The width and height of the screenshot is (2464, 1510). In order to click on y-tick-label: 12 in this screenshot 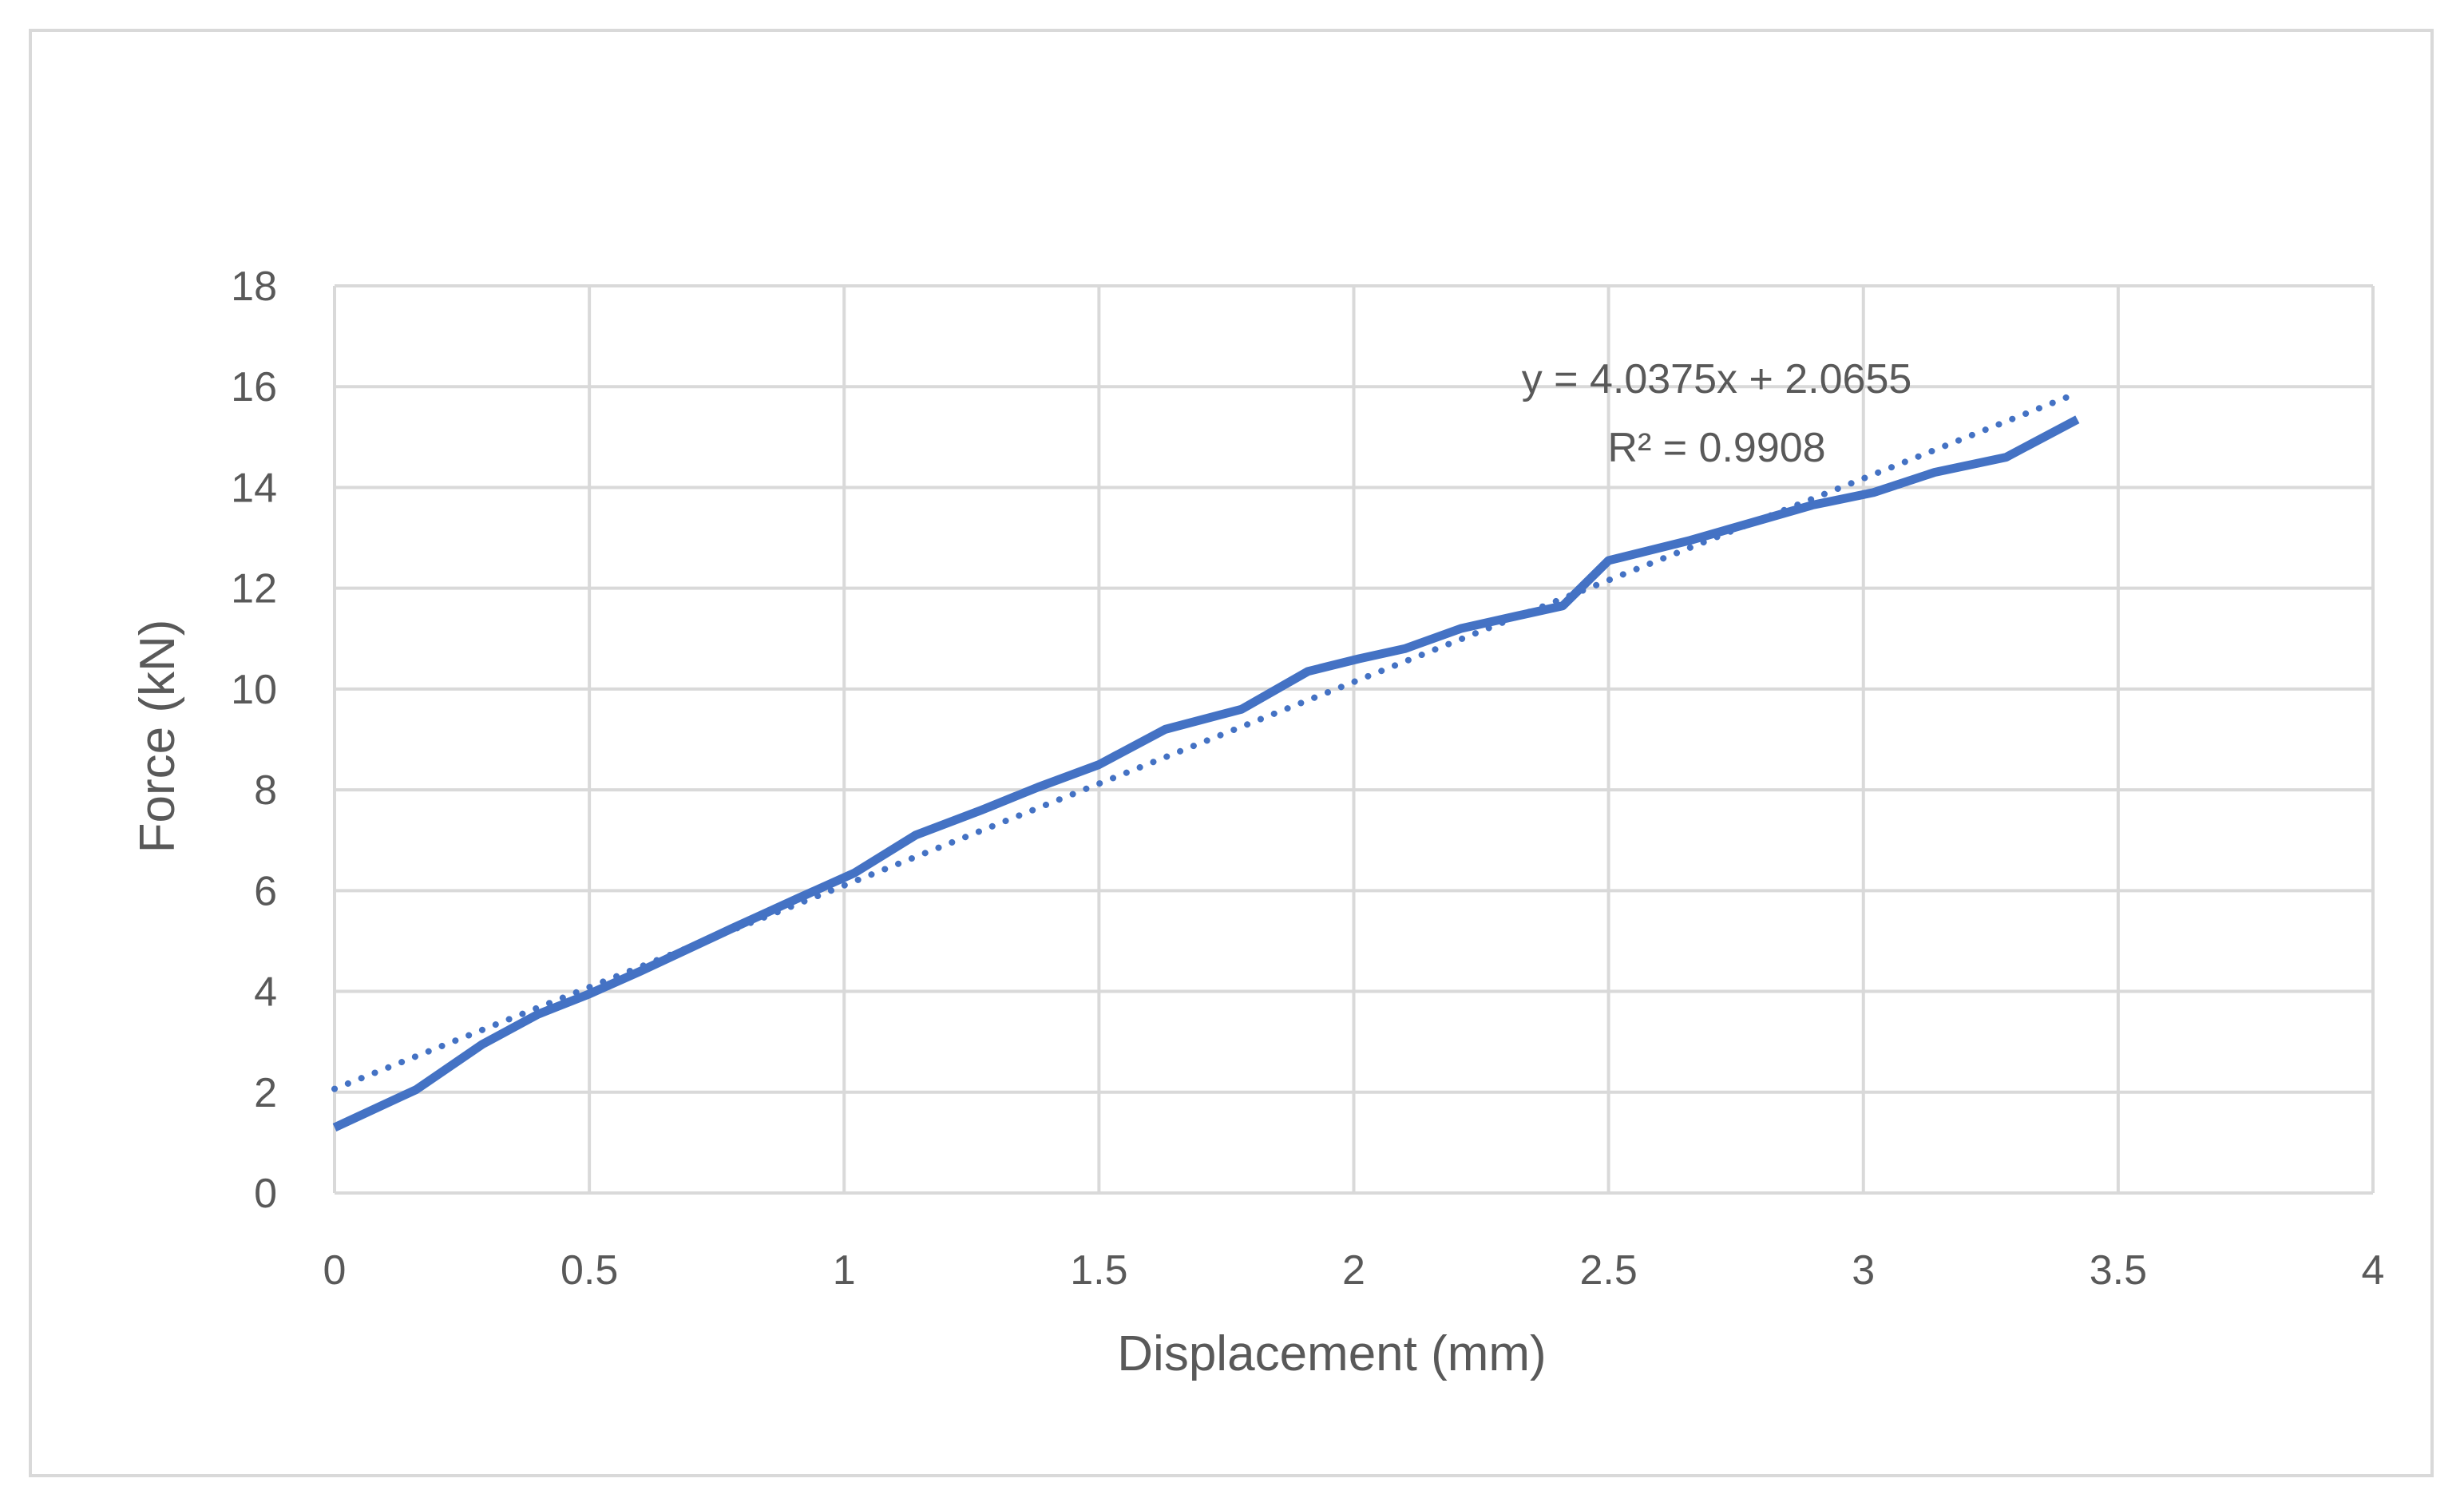, I will do `click(254, 589)`.